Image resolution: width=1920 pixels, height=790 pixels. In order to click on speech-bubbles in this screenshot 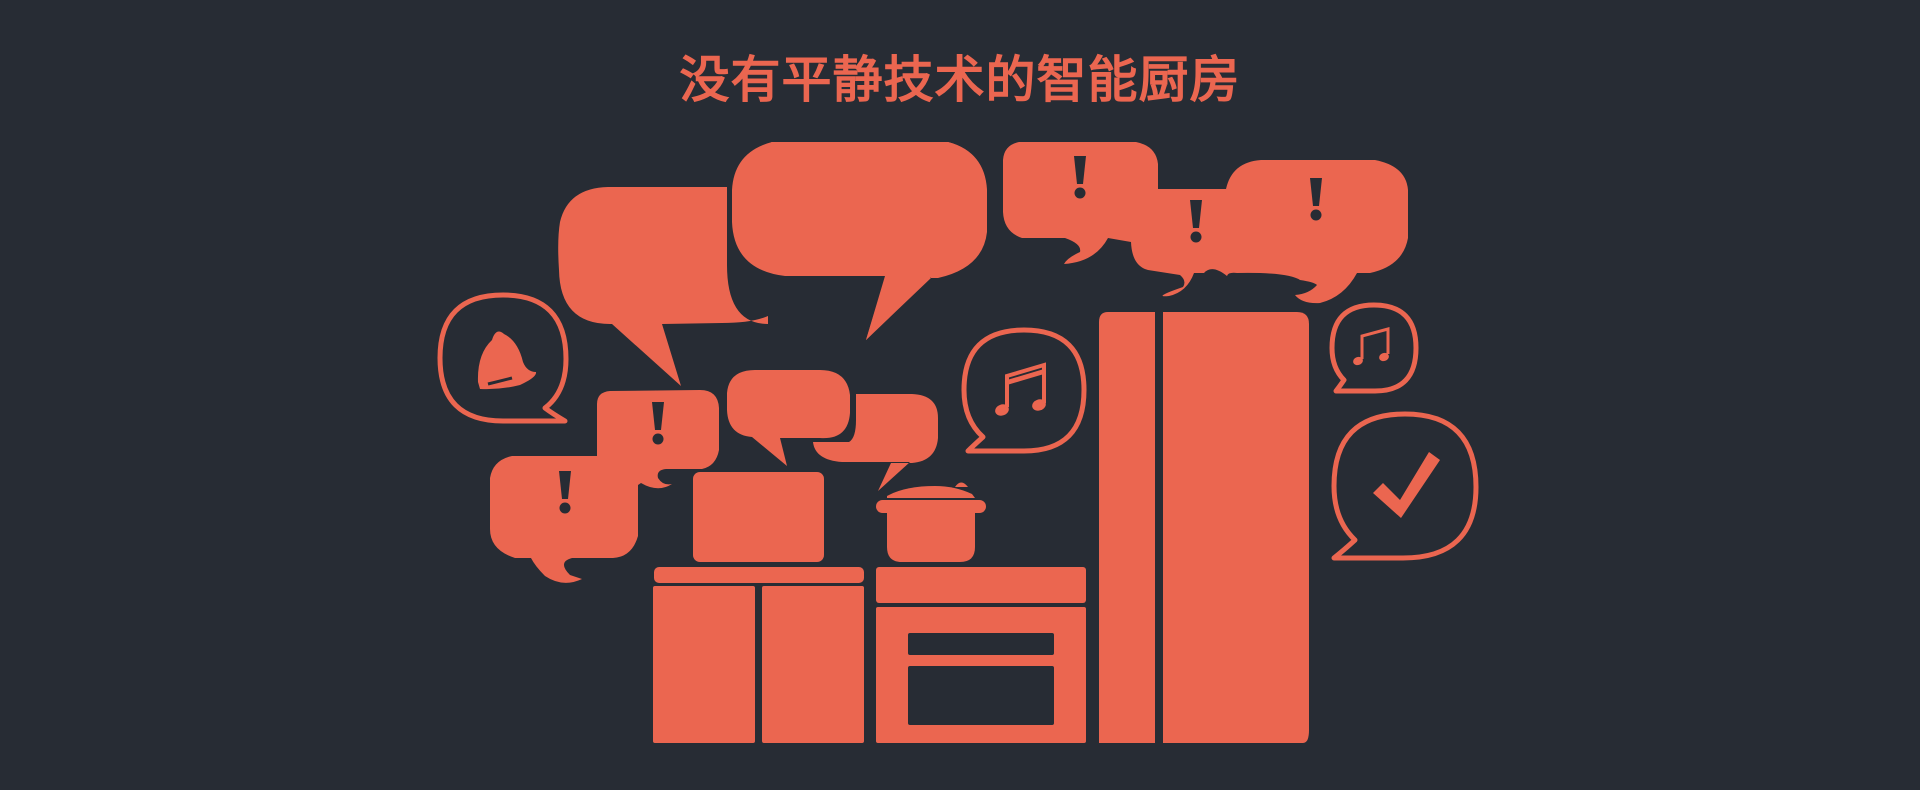, I will do `click(772, 316)`.